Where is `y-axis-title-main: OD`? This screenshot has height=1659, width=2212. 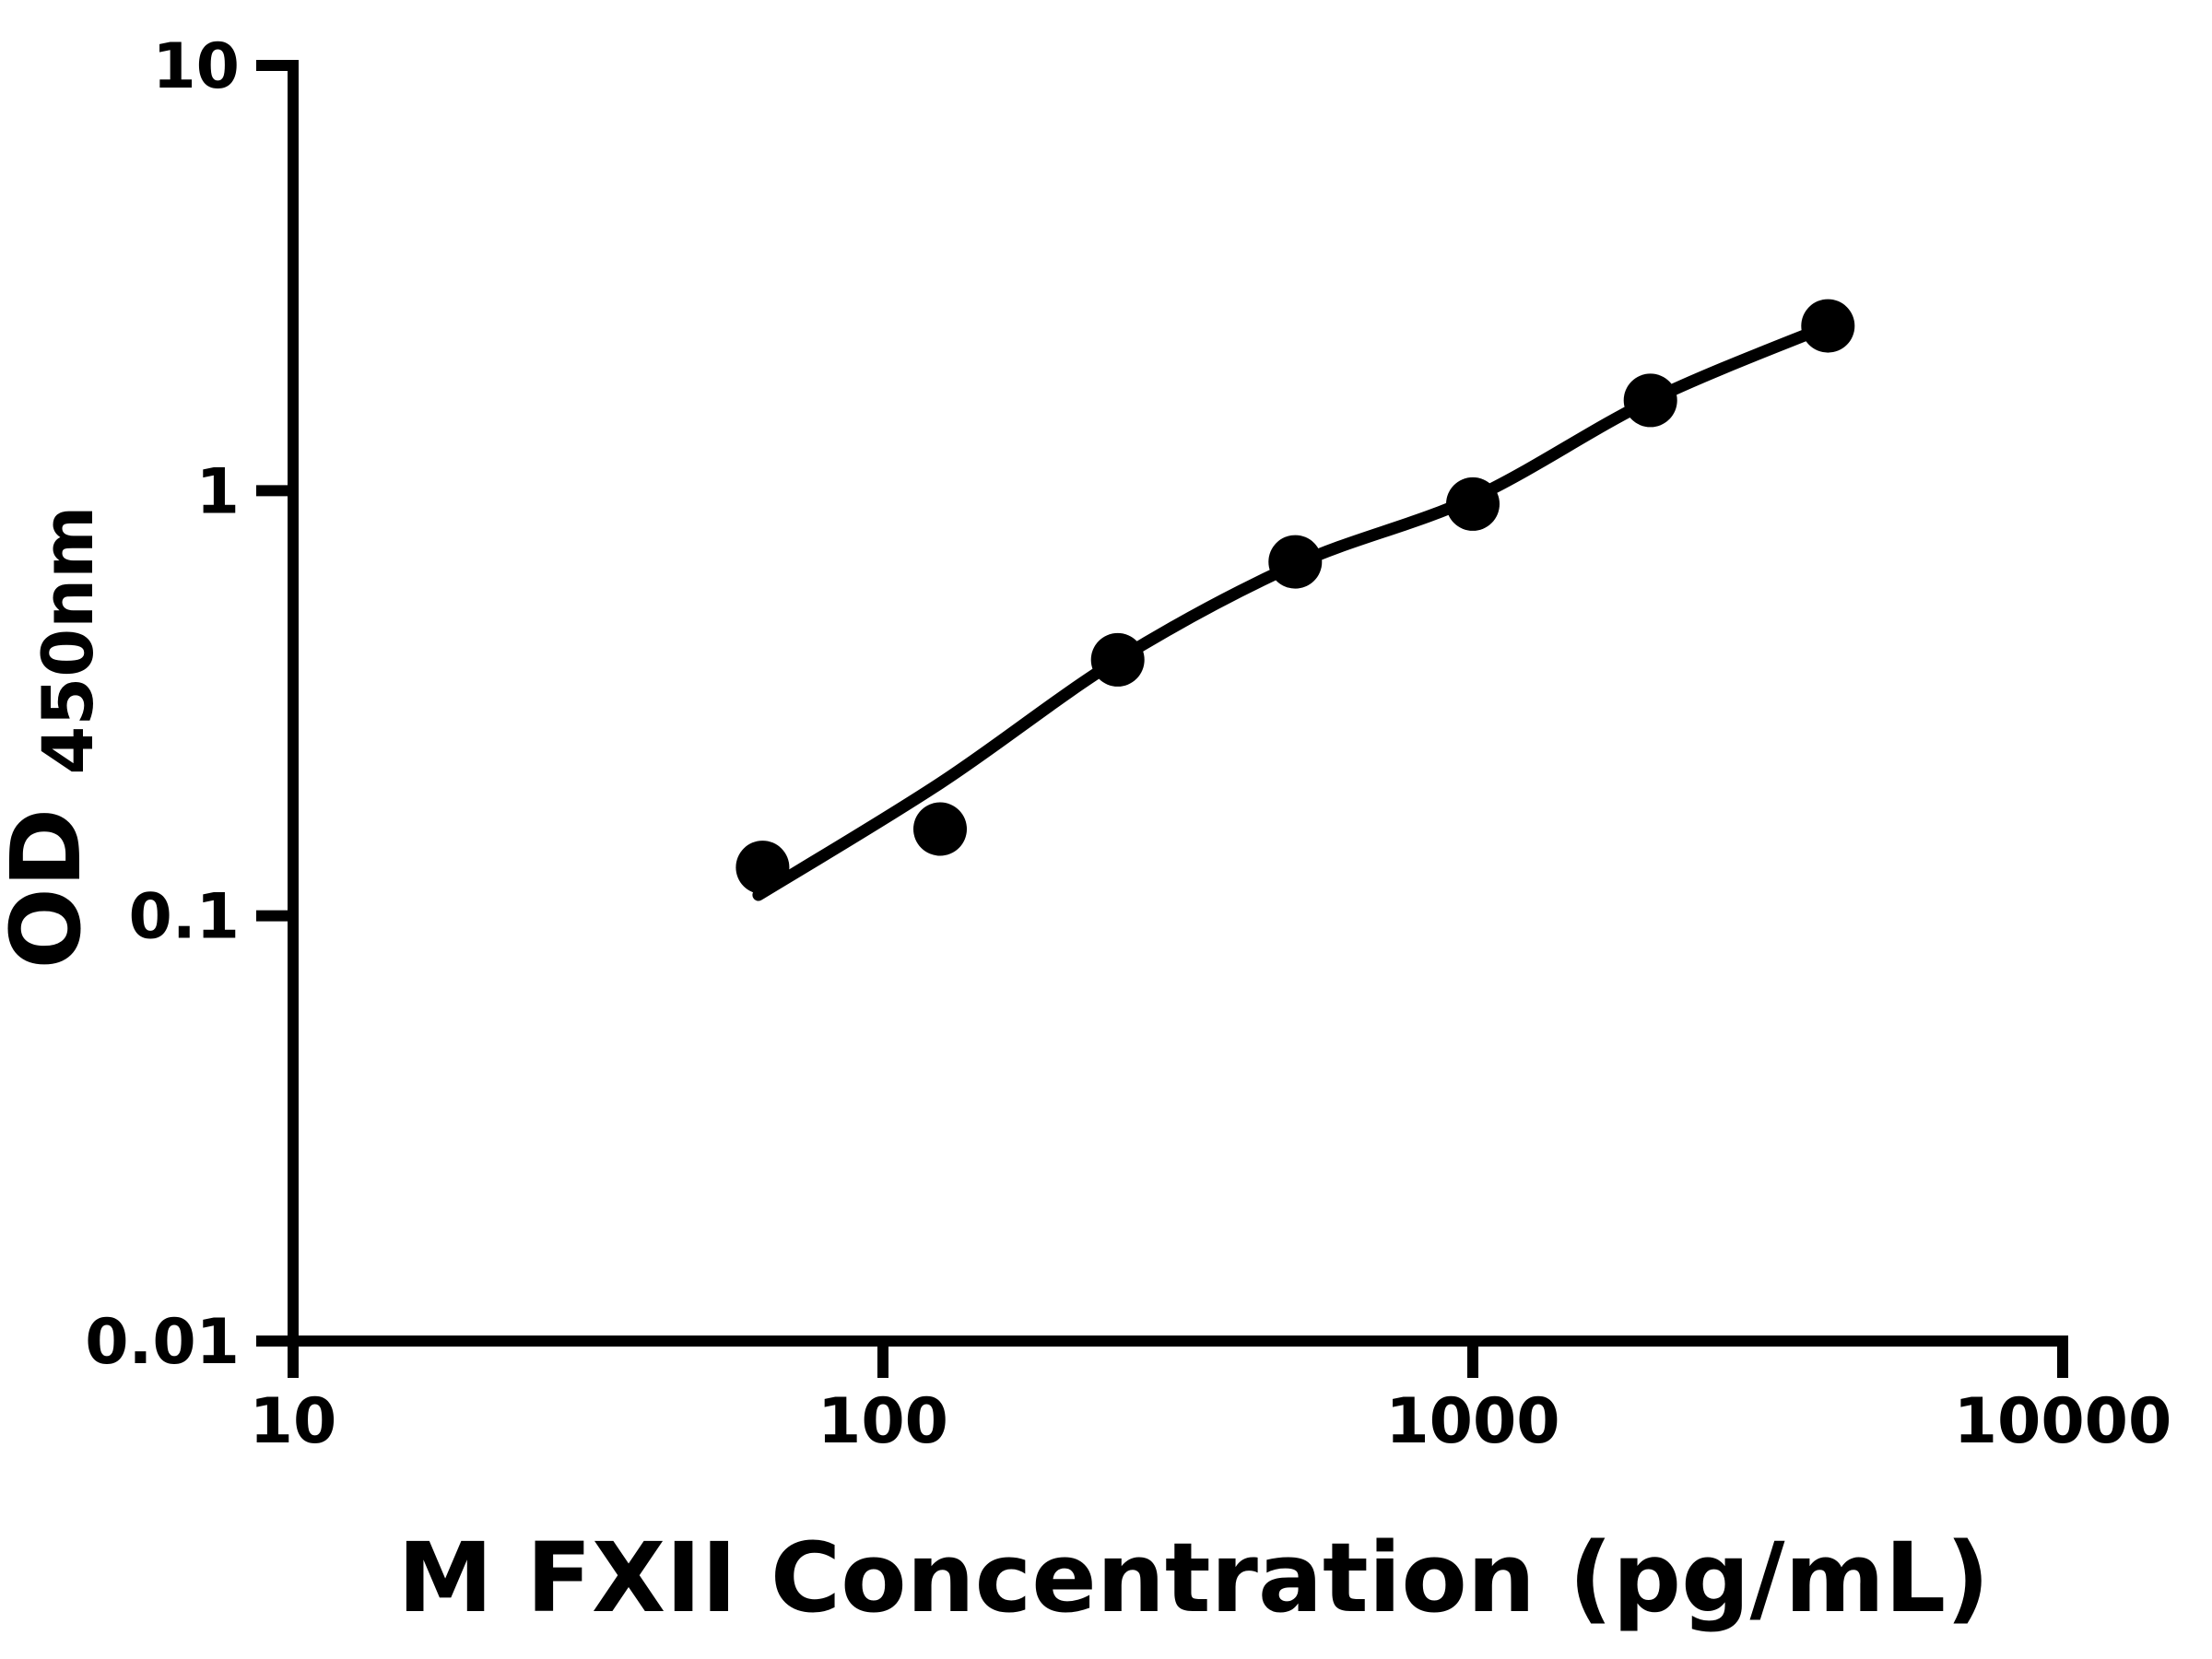 y-axis-title-main: OD is located at coordinates (51, 889).